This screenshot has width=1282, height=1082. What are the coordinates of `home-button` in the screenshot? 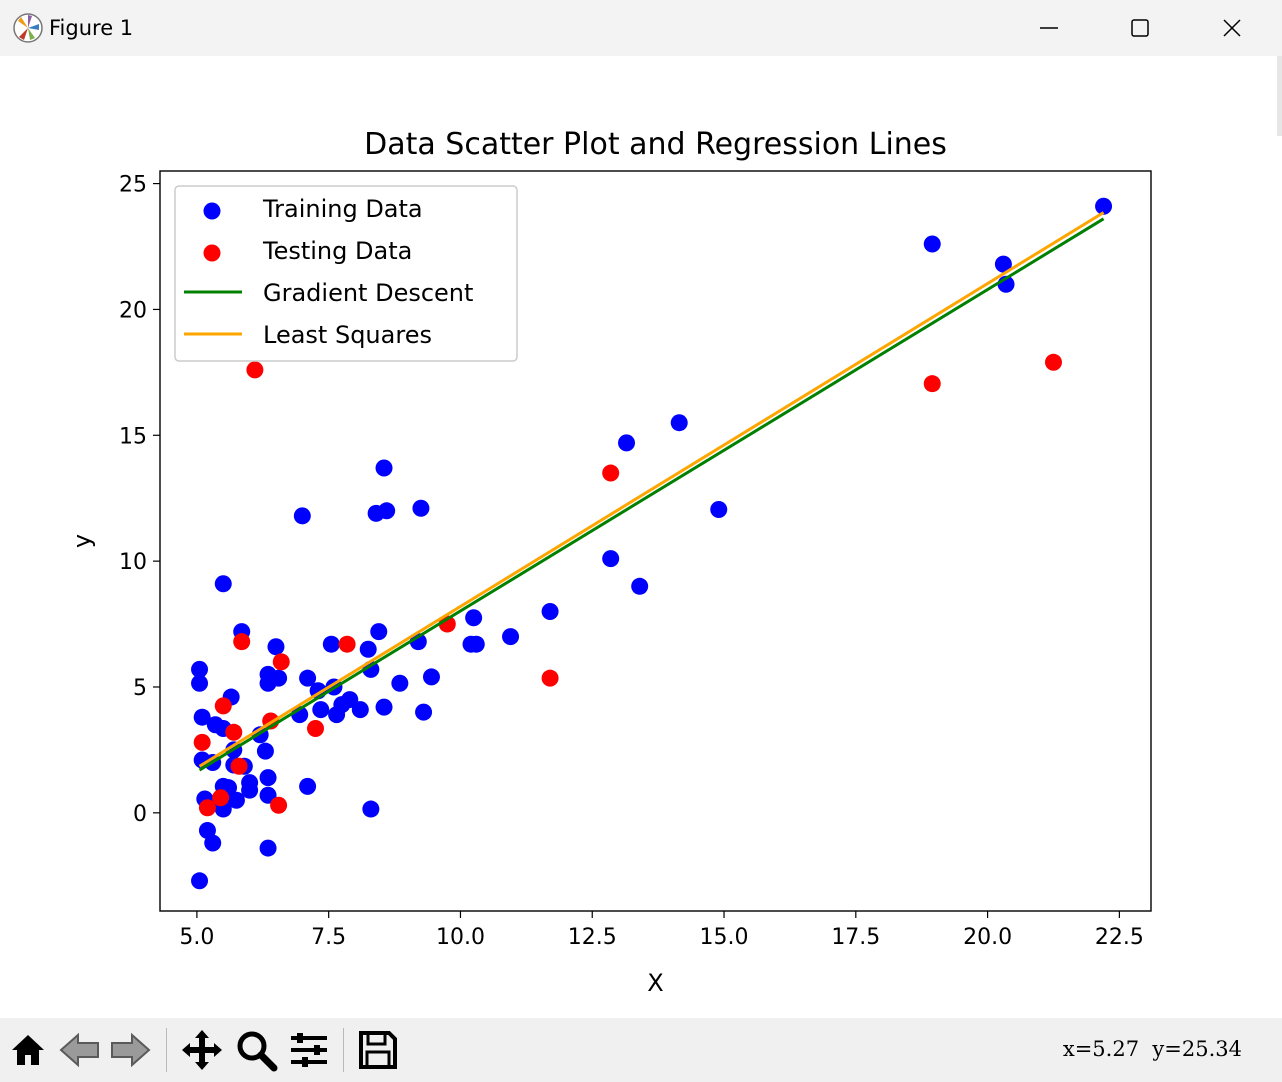 It's located at (28, 1050).